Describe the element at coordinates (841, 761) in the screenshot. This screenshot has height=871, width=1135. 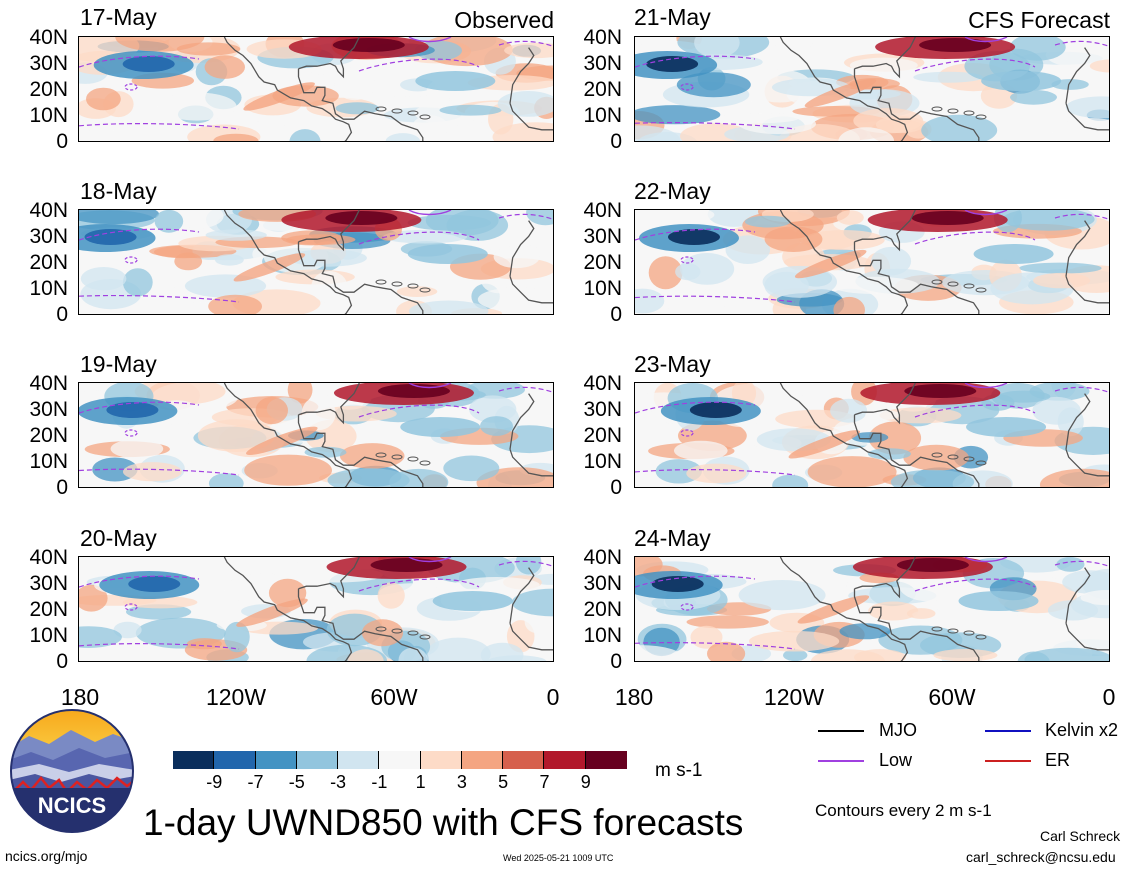
I see `legend-line-low` at that location.